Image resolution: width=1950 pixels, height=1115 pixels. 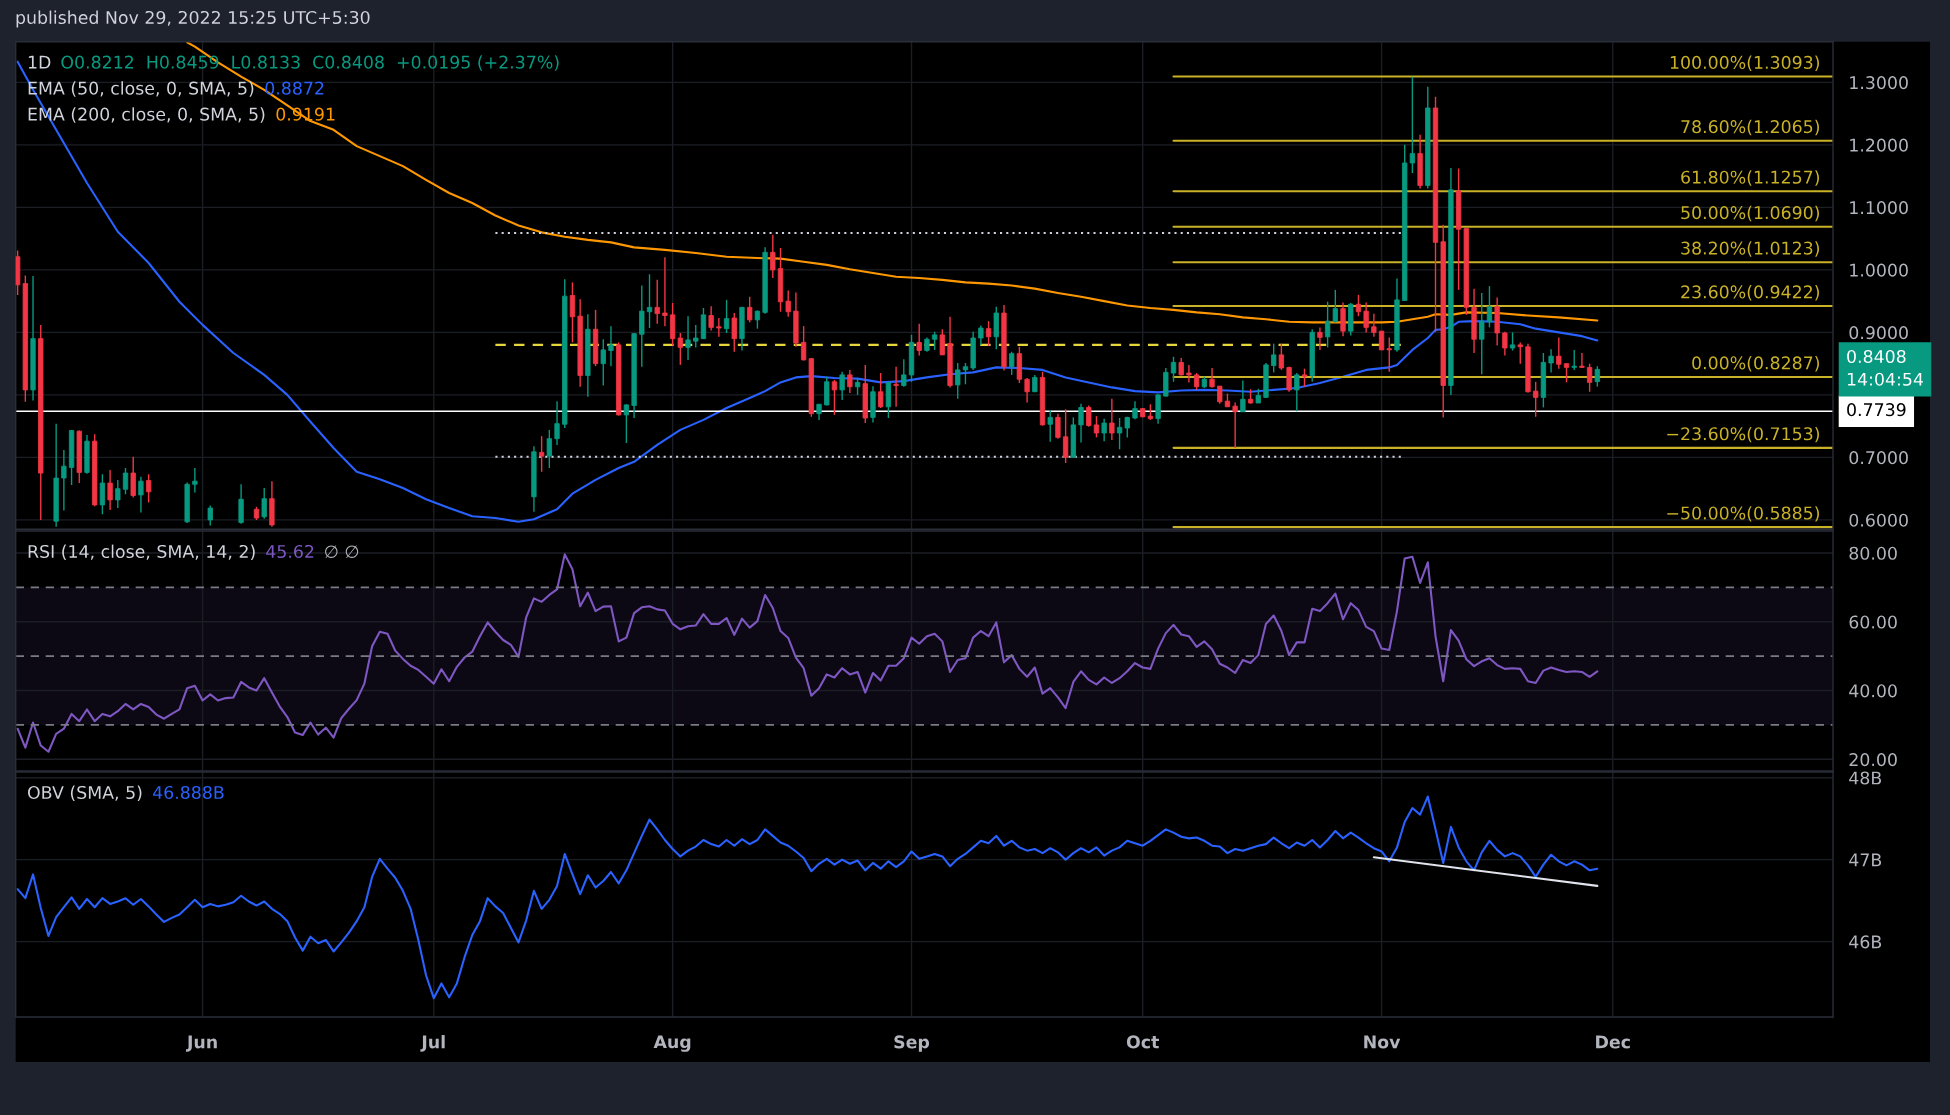 What do you see at coordinates (1750, 127) in the screenshot?
I see `annotation: 78.60%(1.2065)` at bounding box center [1750, 127].